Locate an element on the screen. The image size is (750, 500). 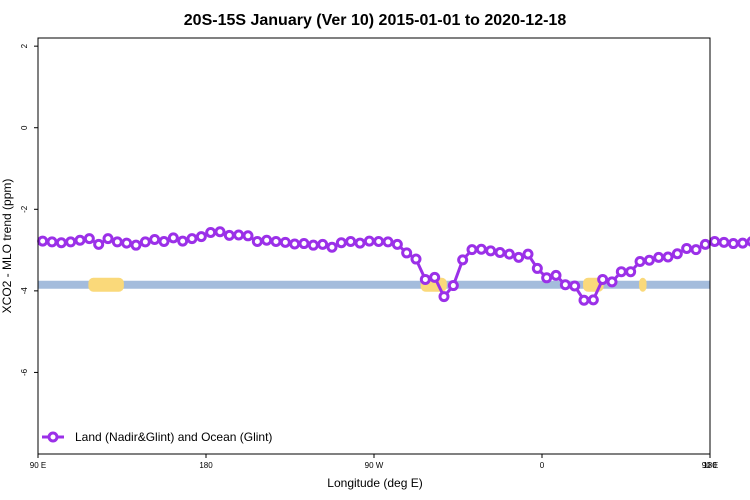
y-tick-label-1: 0 is located at coordinates (24, 127).